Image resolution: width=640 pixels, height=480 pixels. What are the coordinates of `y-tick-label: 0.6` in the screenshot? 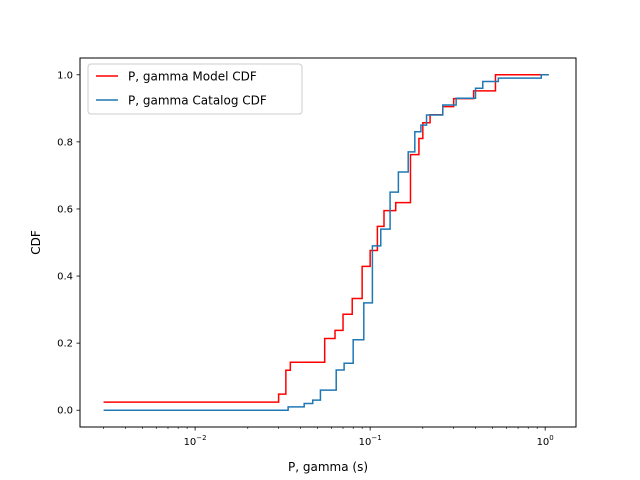 It's located at (65, 209).